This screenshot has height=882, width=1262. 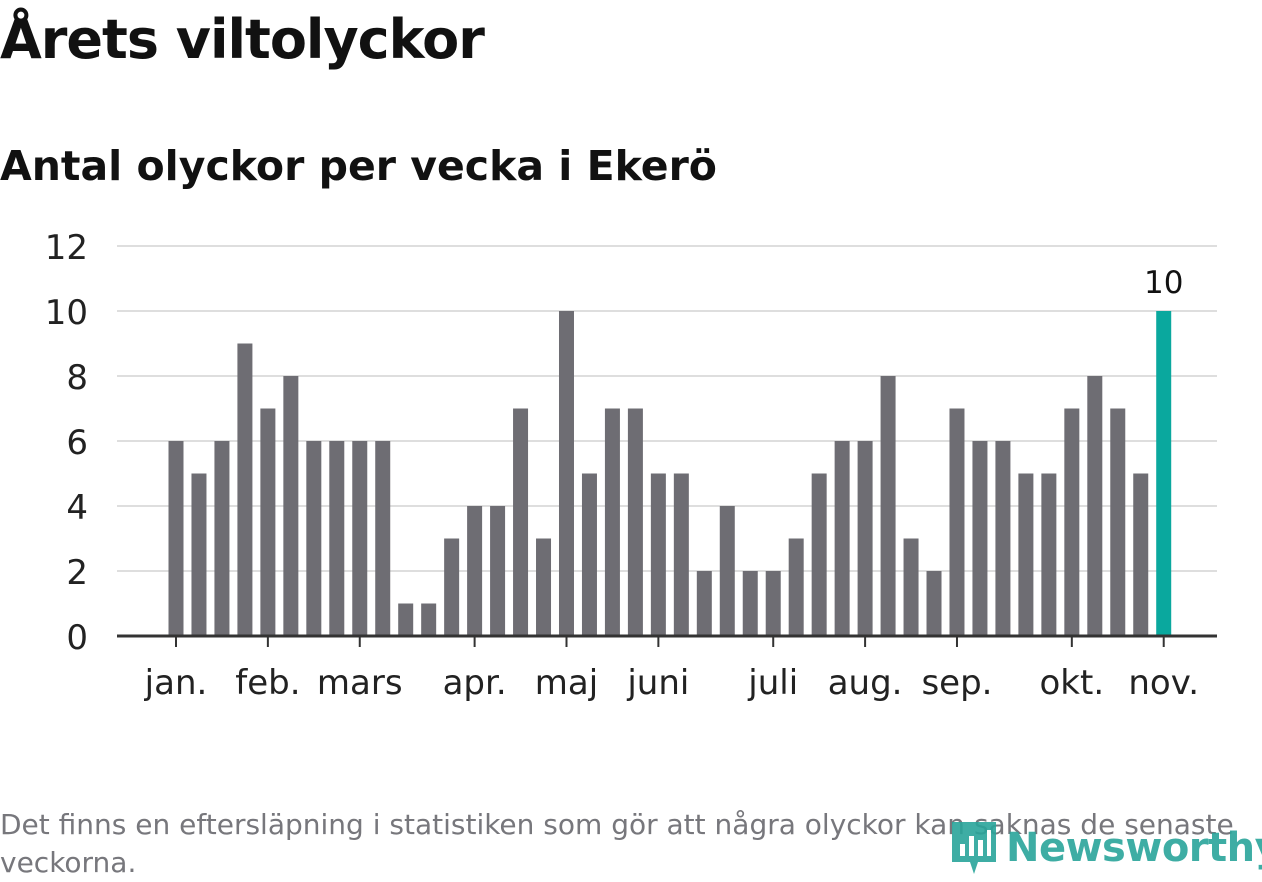 I want to click on bar-highlight, so click(x=1164, y=473).